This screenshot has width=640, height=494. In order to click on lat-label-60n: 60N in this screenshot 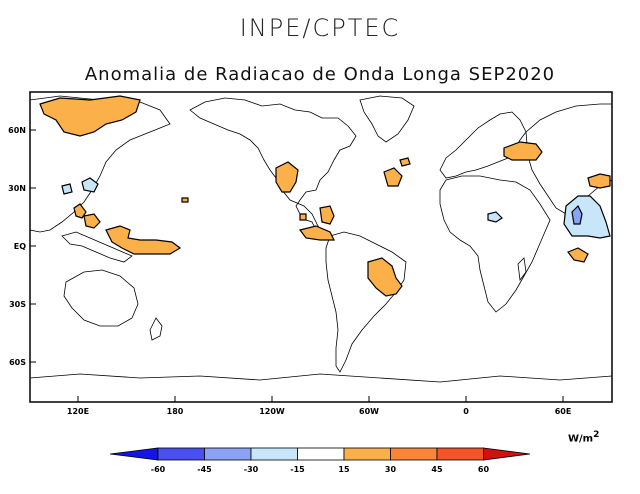, I will do `click(17, 130)`.